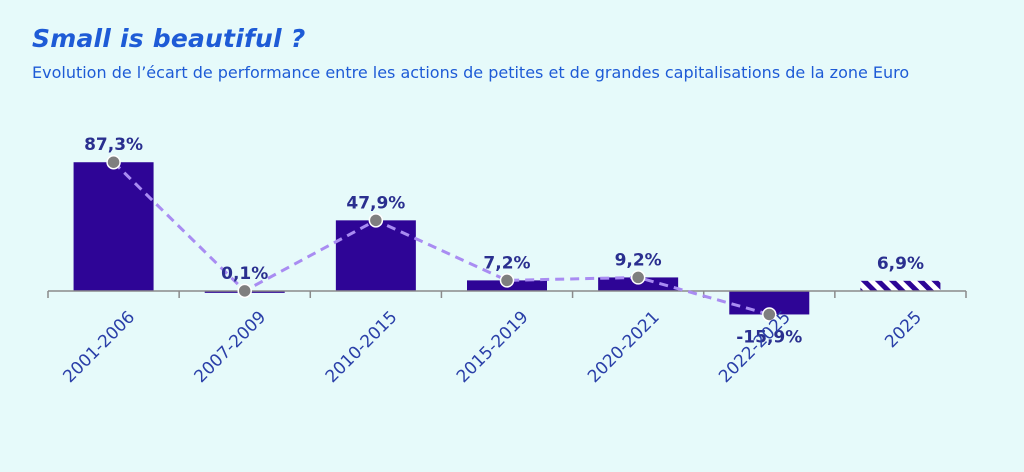 The height and width of the screenshot is (472, 1024). Describe the element at coordinates (624, 347) in the screenshot. I see `x-tick-label-2020-2021: 2020-2021` at that location.